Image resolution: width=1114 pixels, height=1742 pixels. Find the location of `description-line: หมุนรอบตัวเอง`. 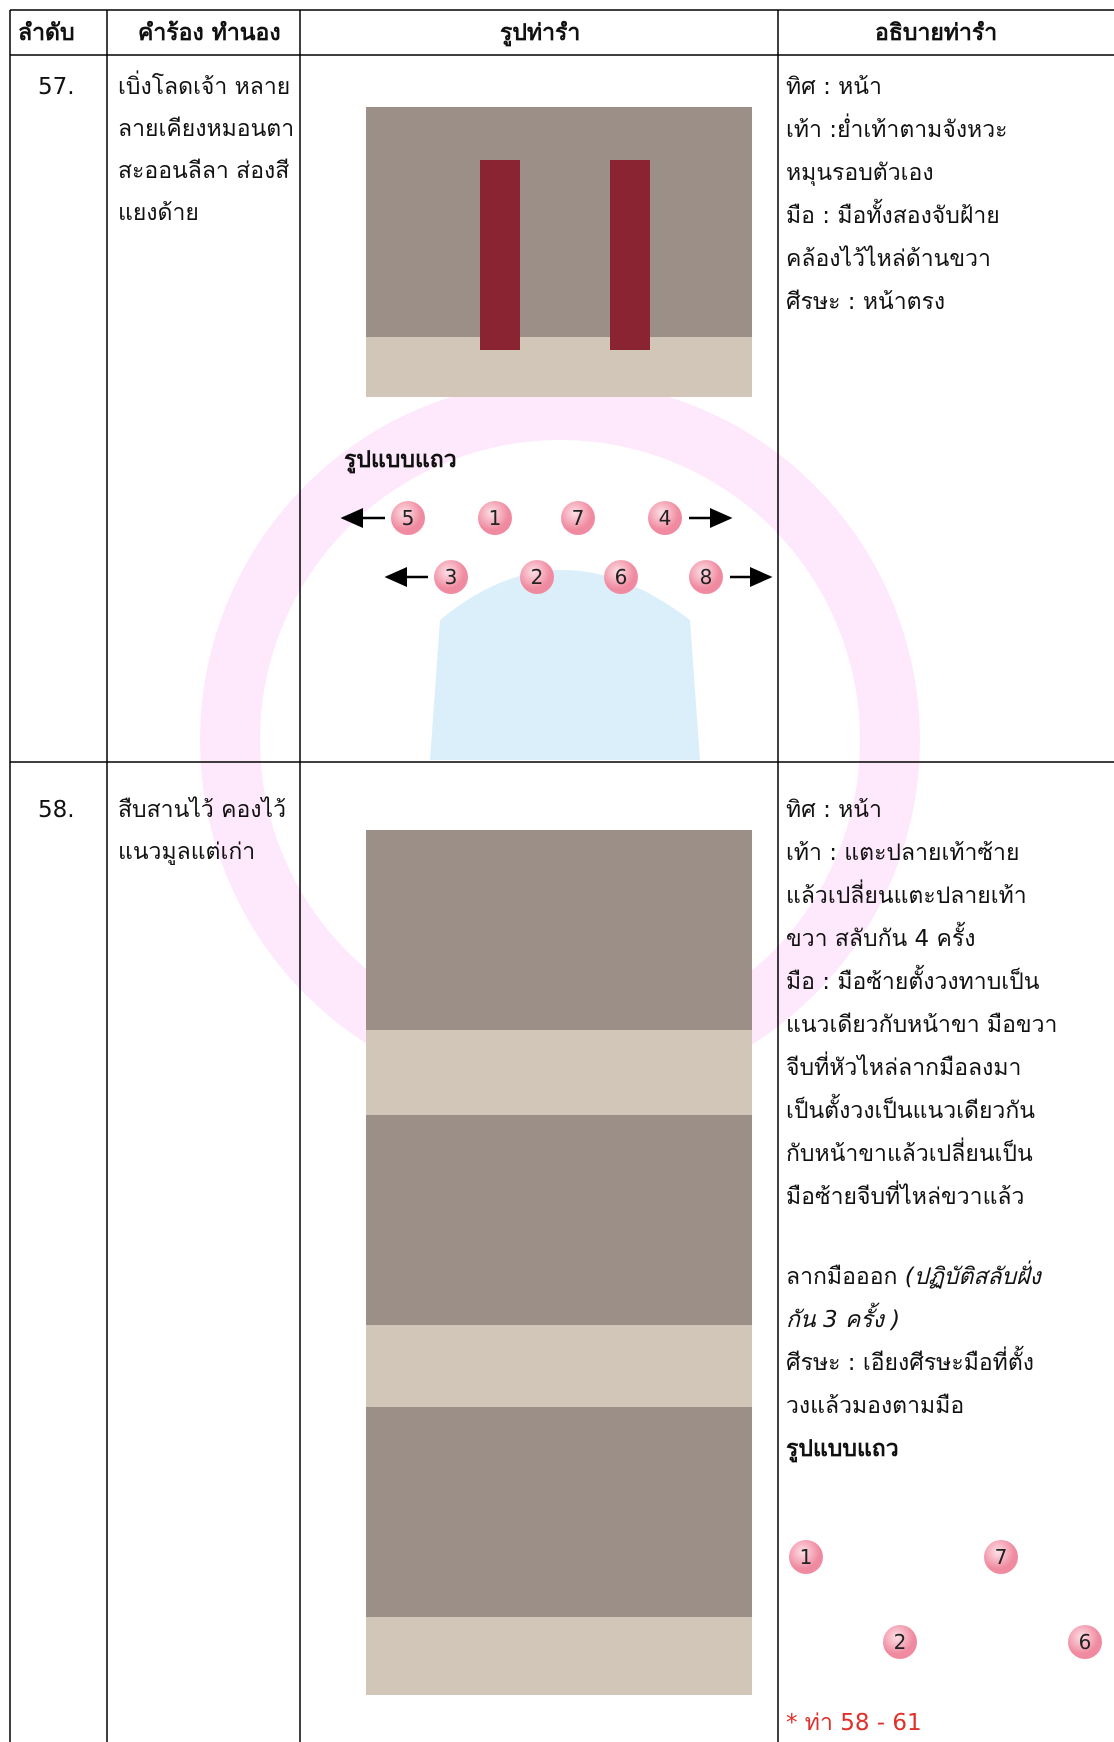

description-line: หมุนรอบตัวเอง is located at coordinates (860, 173).